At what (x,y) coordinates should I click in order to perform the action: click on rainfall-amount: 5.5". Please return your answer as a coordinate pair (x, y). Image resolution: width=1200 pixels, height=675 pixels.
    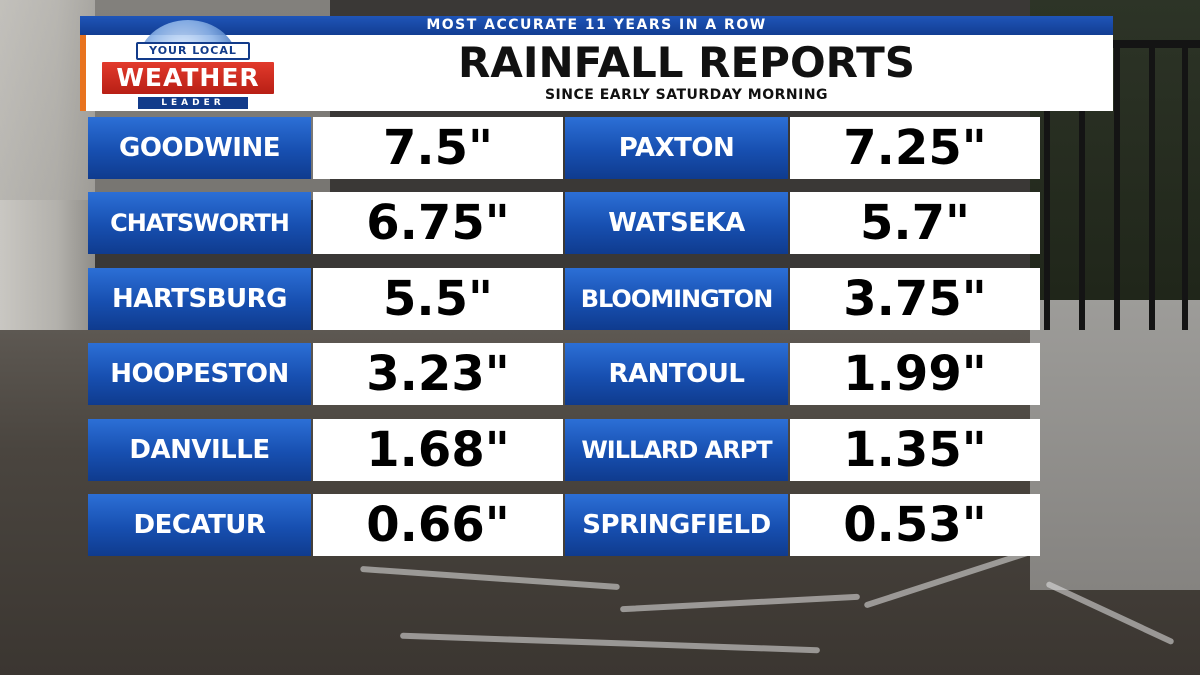
    Looking at the image, I should click on (438, 299).